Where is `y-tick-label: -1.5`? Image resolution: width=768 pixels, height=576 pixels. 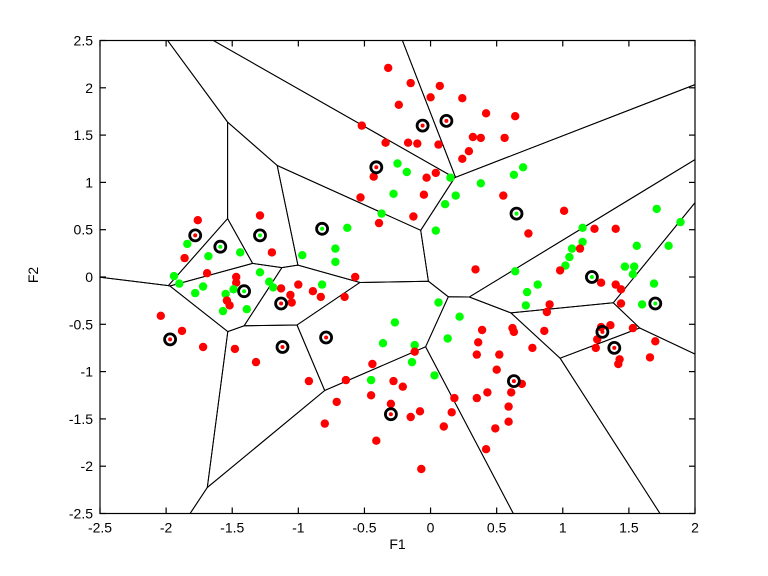 y-tick-label: -1.5 is located at coordinates (81, 419).